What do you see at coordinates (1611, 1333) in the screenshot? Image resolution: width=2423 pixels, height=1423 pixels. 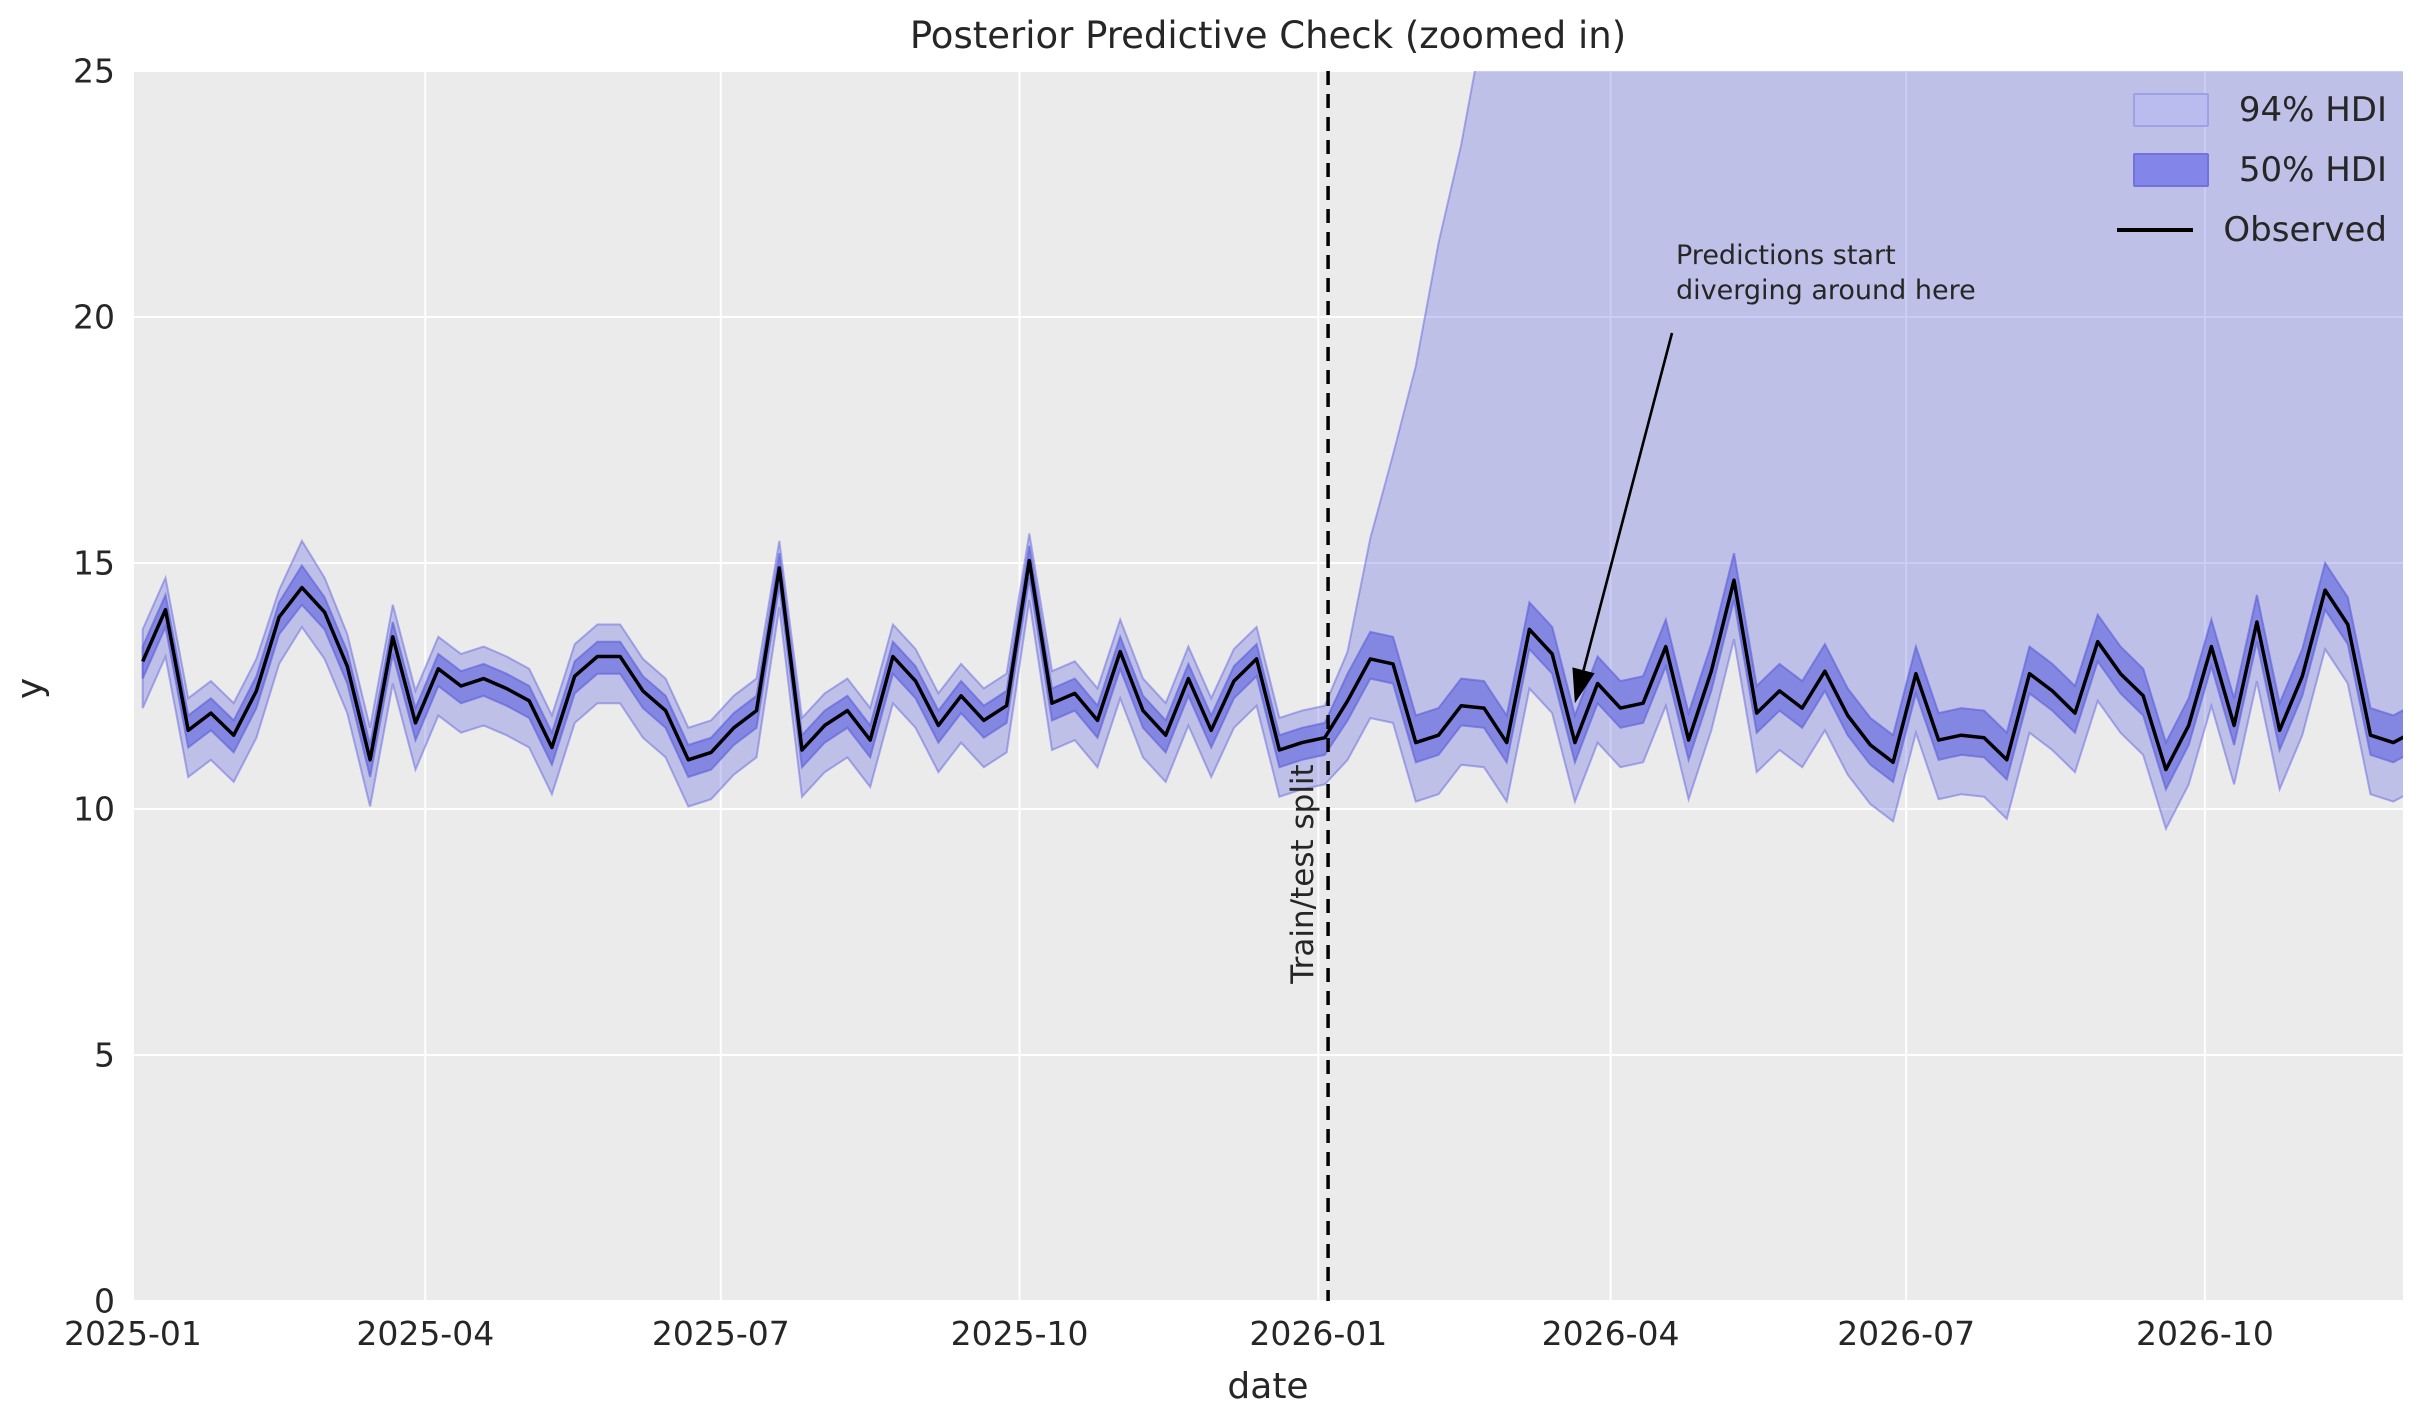 I see `x-tick-label: 2026-04` at bounding box center [1611, 1333].